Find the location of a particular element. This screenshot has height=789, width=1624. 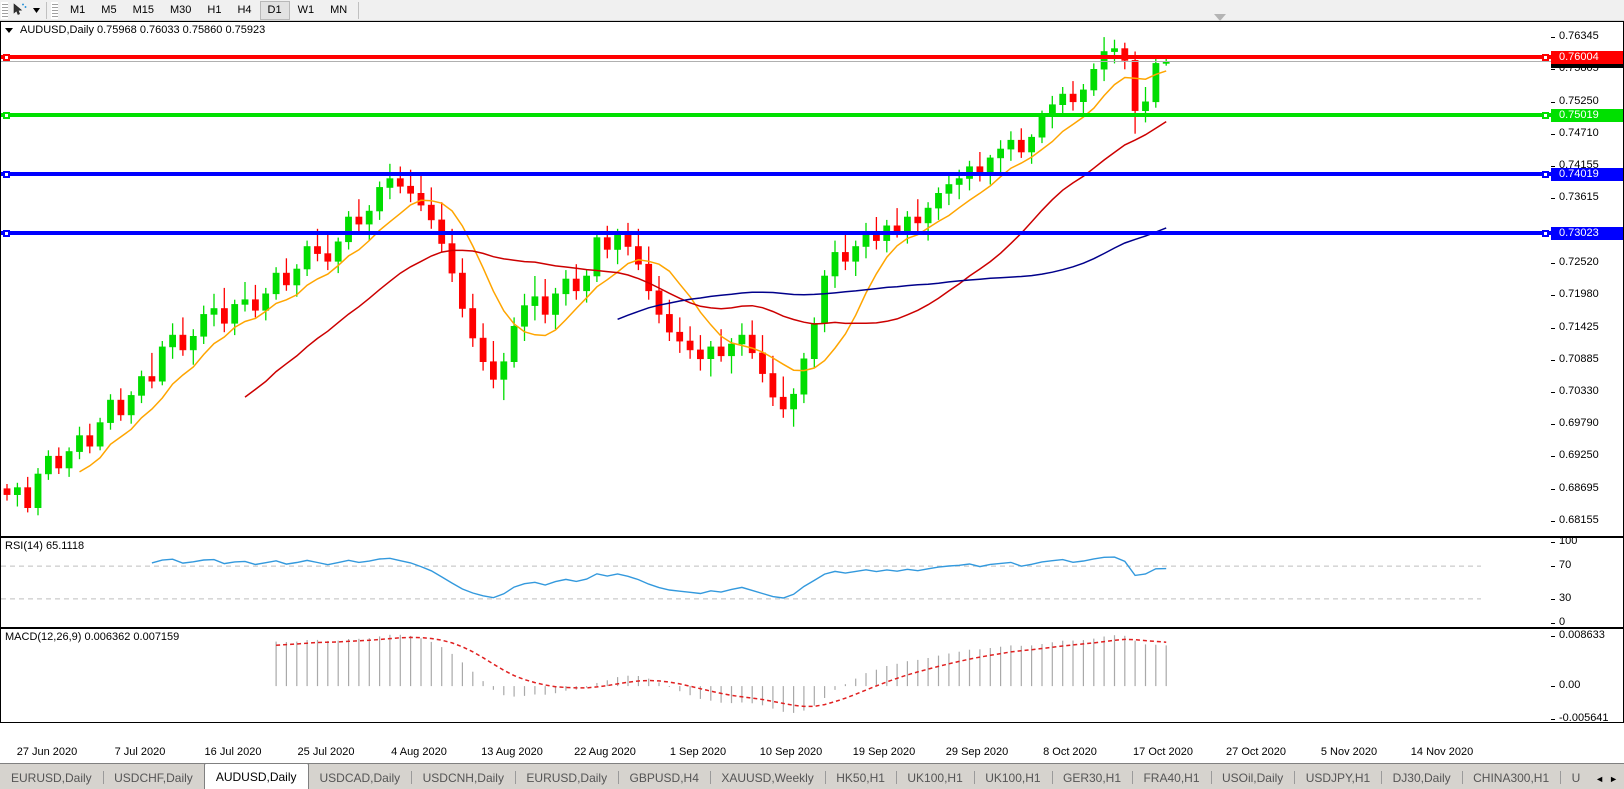

price-tag-support-line-green: 0.75019 is located at coordinates (1587, 115).